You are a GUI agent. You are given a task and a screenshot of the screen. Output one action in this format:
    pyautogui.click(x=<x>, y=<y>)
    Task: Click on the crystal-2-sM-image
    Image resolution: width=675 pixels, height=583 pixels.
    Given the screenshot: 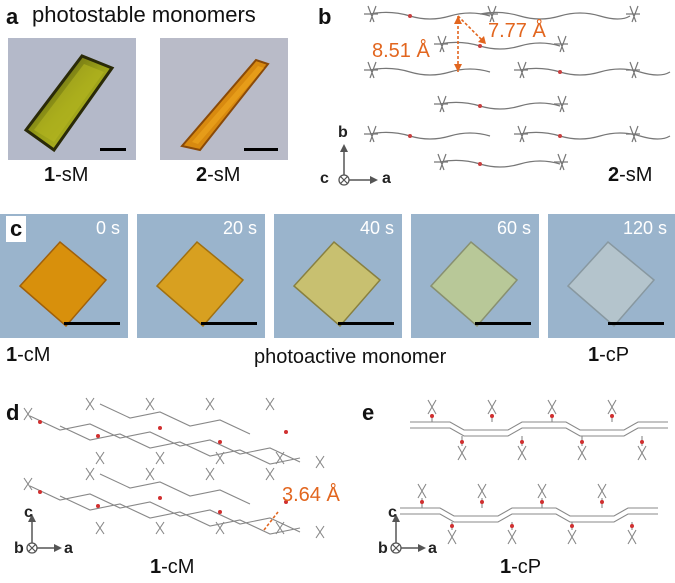 What is the action you would take?
    pyautogui.click(x=225, y=105)
    